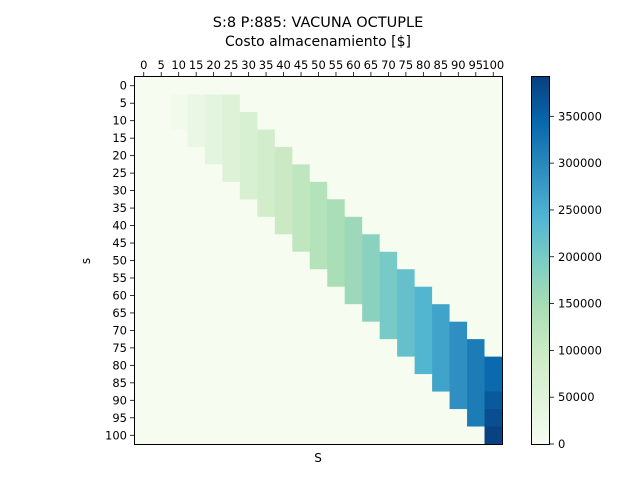 The image size is (640, 480). What do you see at coordinates (119, 400) in the screenshot?
I see `y-tick-label: 90` at bounding box center [119, 400].